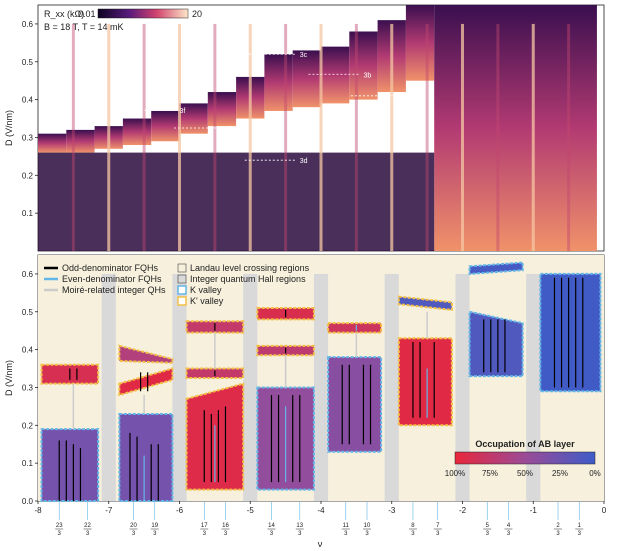 This screenshot has height=551, width=620. What do you see at coordinates (560, 473) in the screenshot?
I see `occupation-colorbar-tick: 25%` at bounding box center [560, 473].